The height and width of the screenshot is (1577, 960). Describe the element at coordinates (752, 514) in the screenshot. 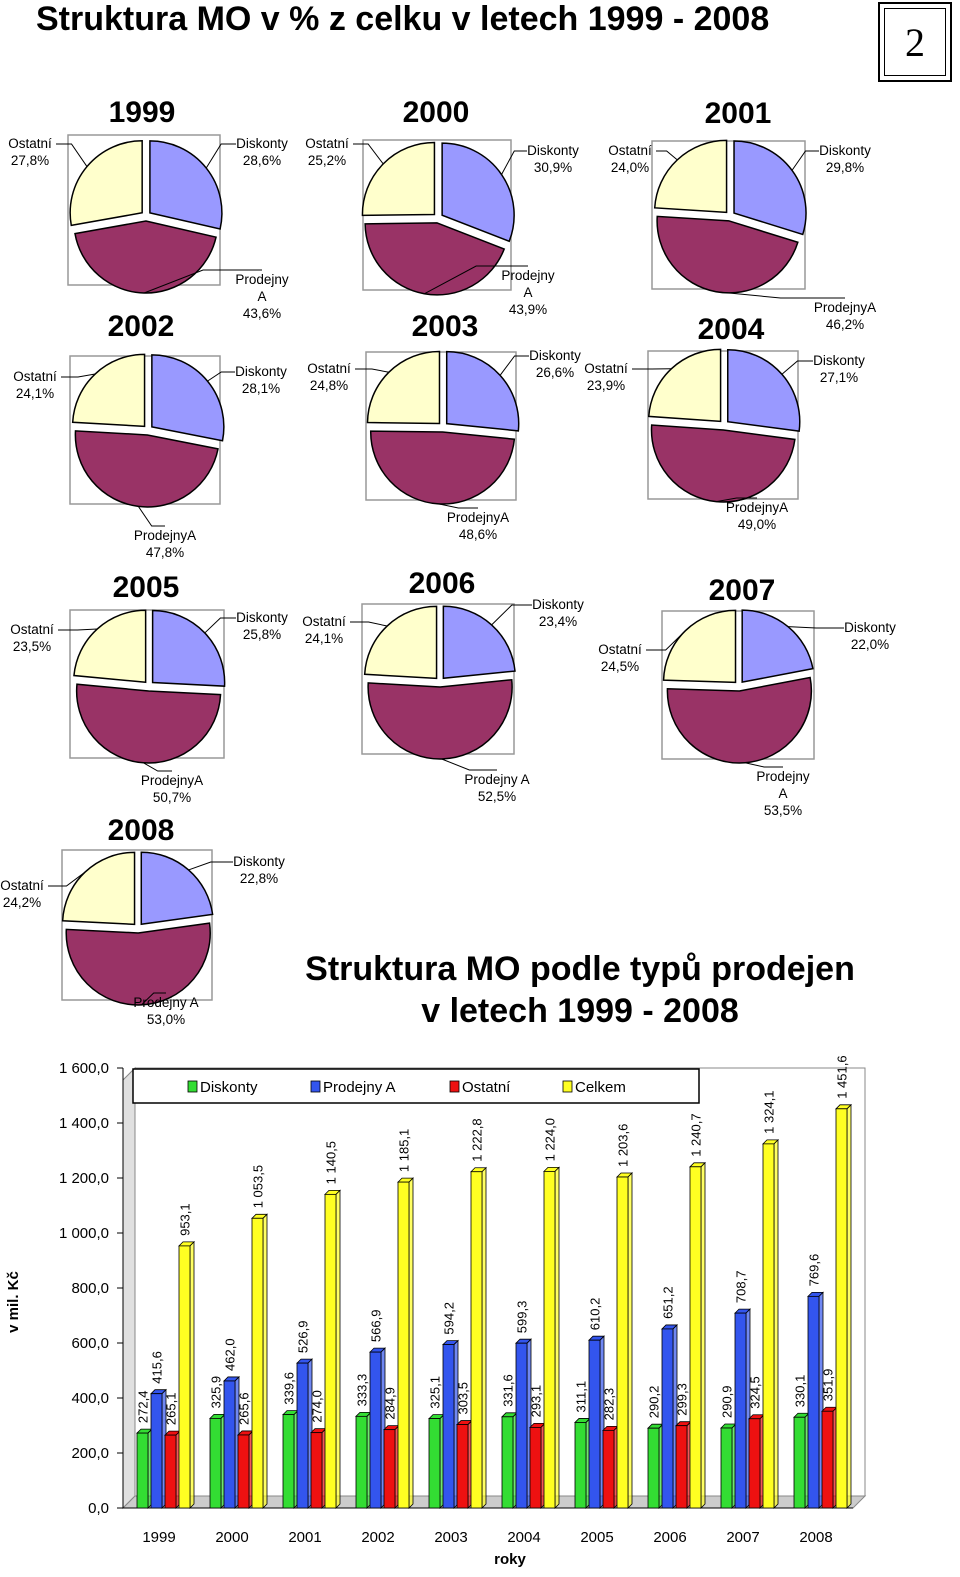

I see `pie-slice-label: ProdejnyA 49,0%` at that location.